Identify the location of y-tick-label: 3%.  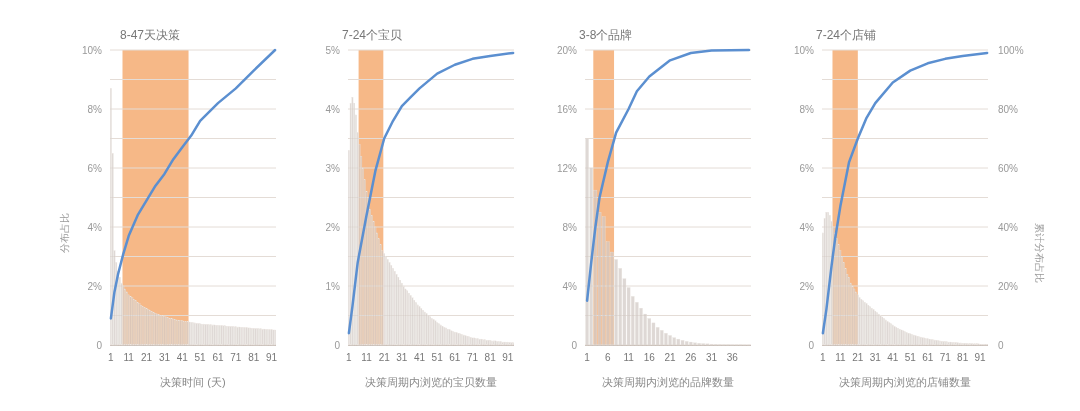
(333, 168).